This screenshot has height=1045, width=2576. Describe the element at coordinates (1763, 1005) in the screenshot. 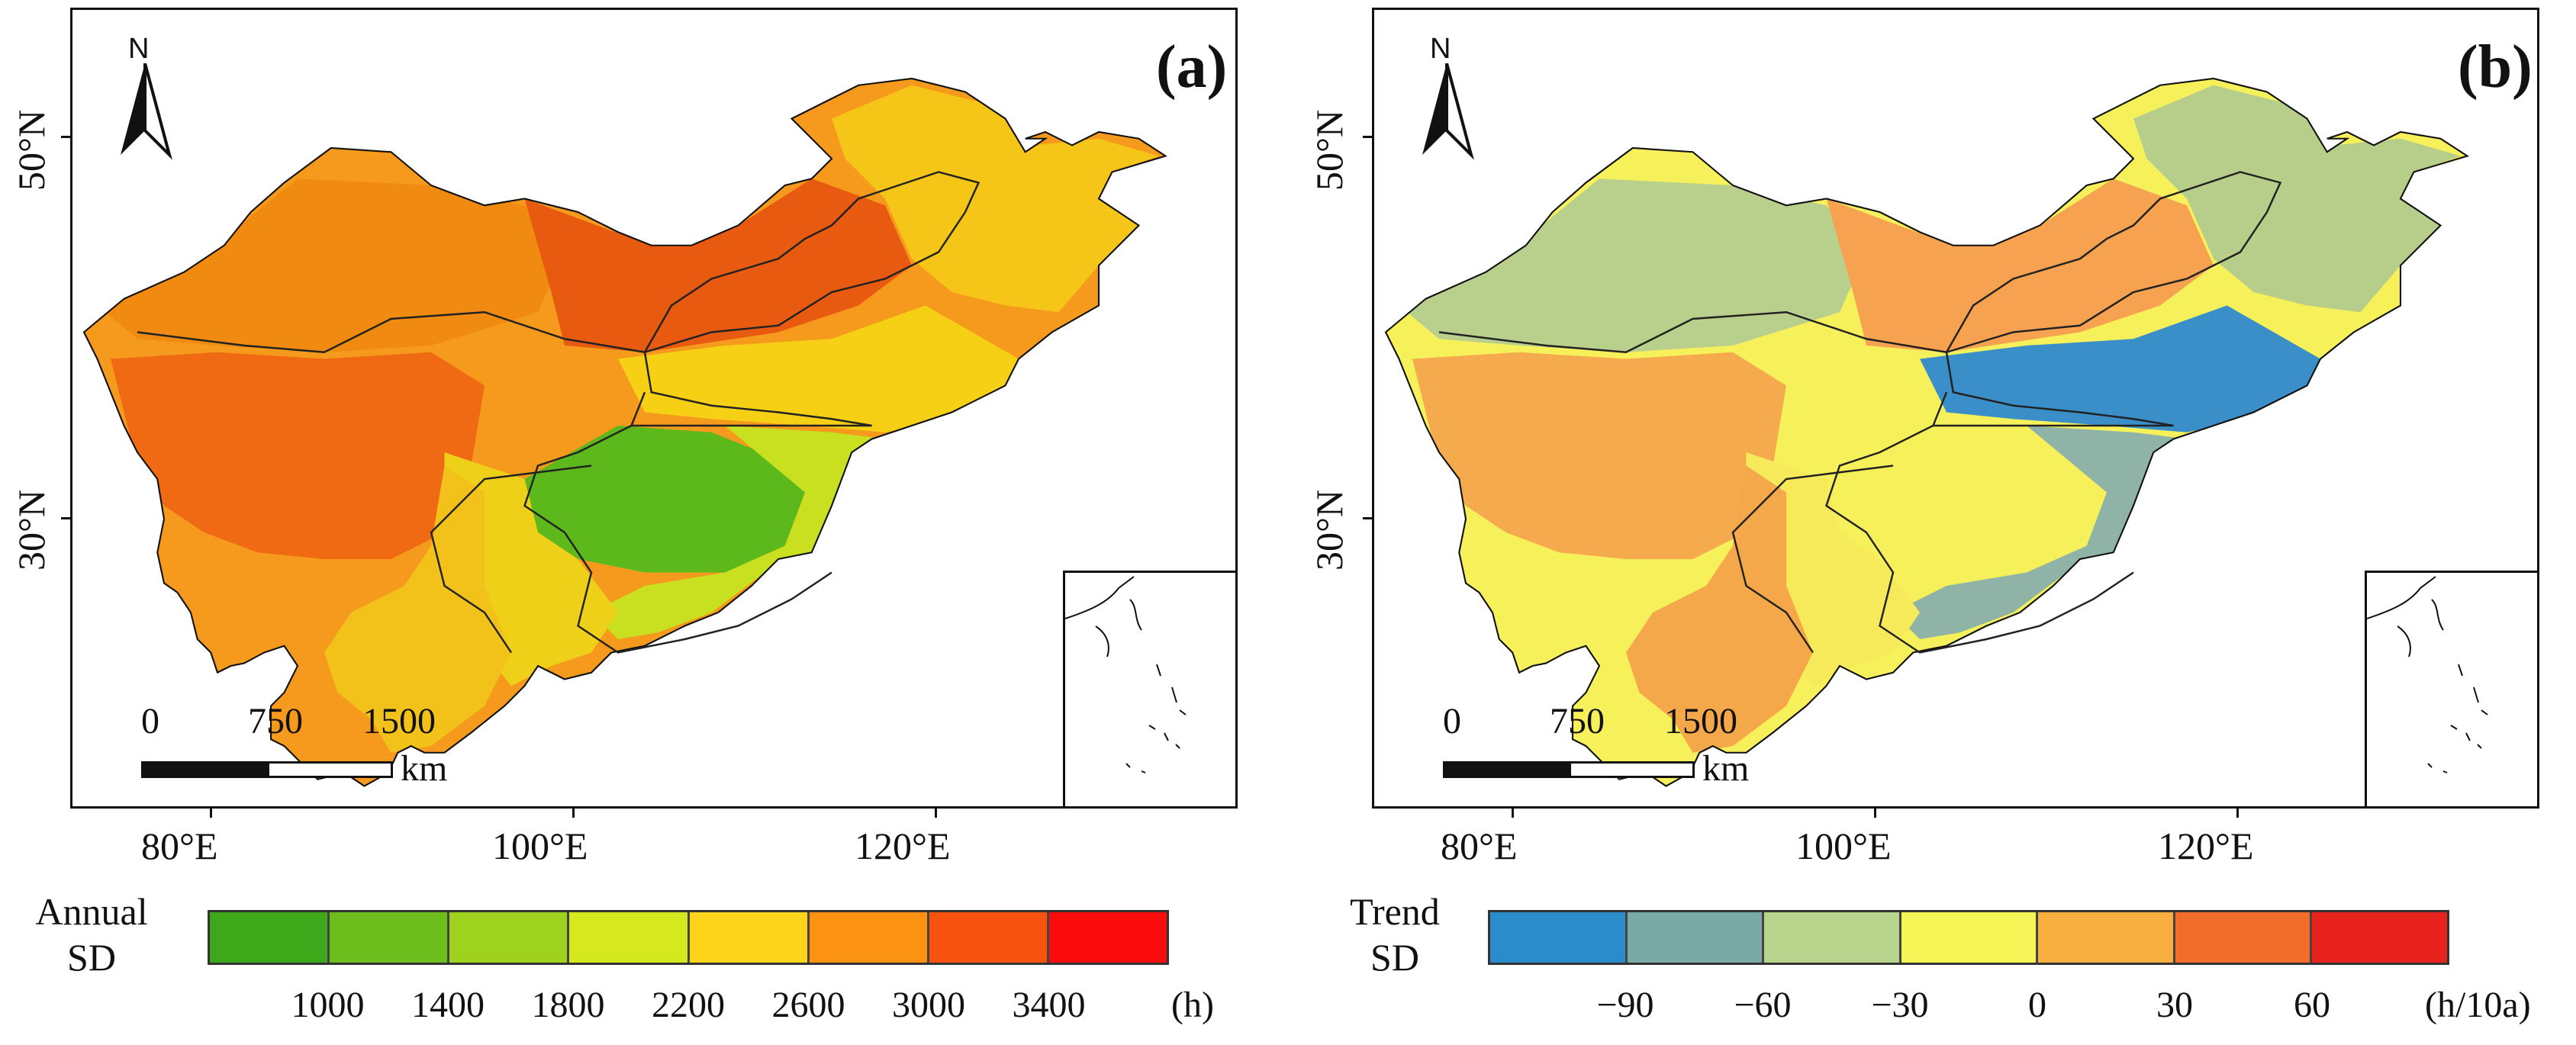

I see `legend-tick-label: −60` at that location.